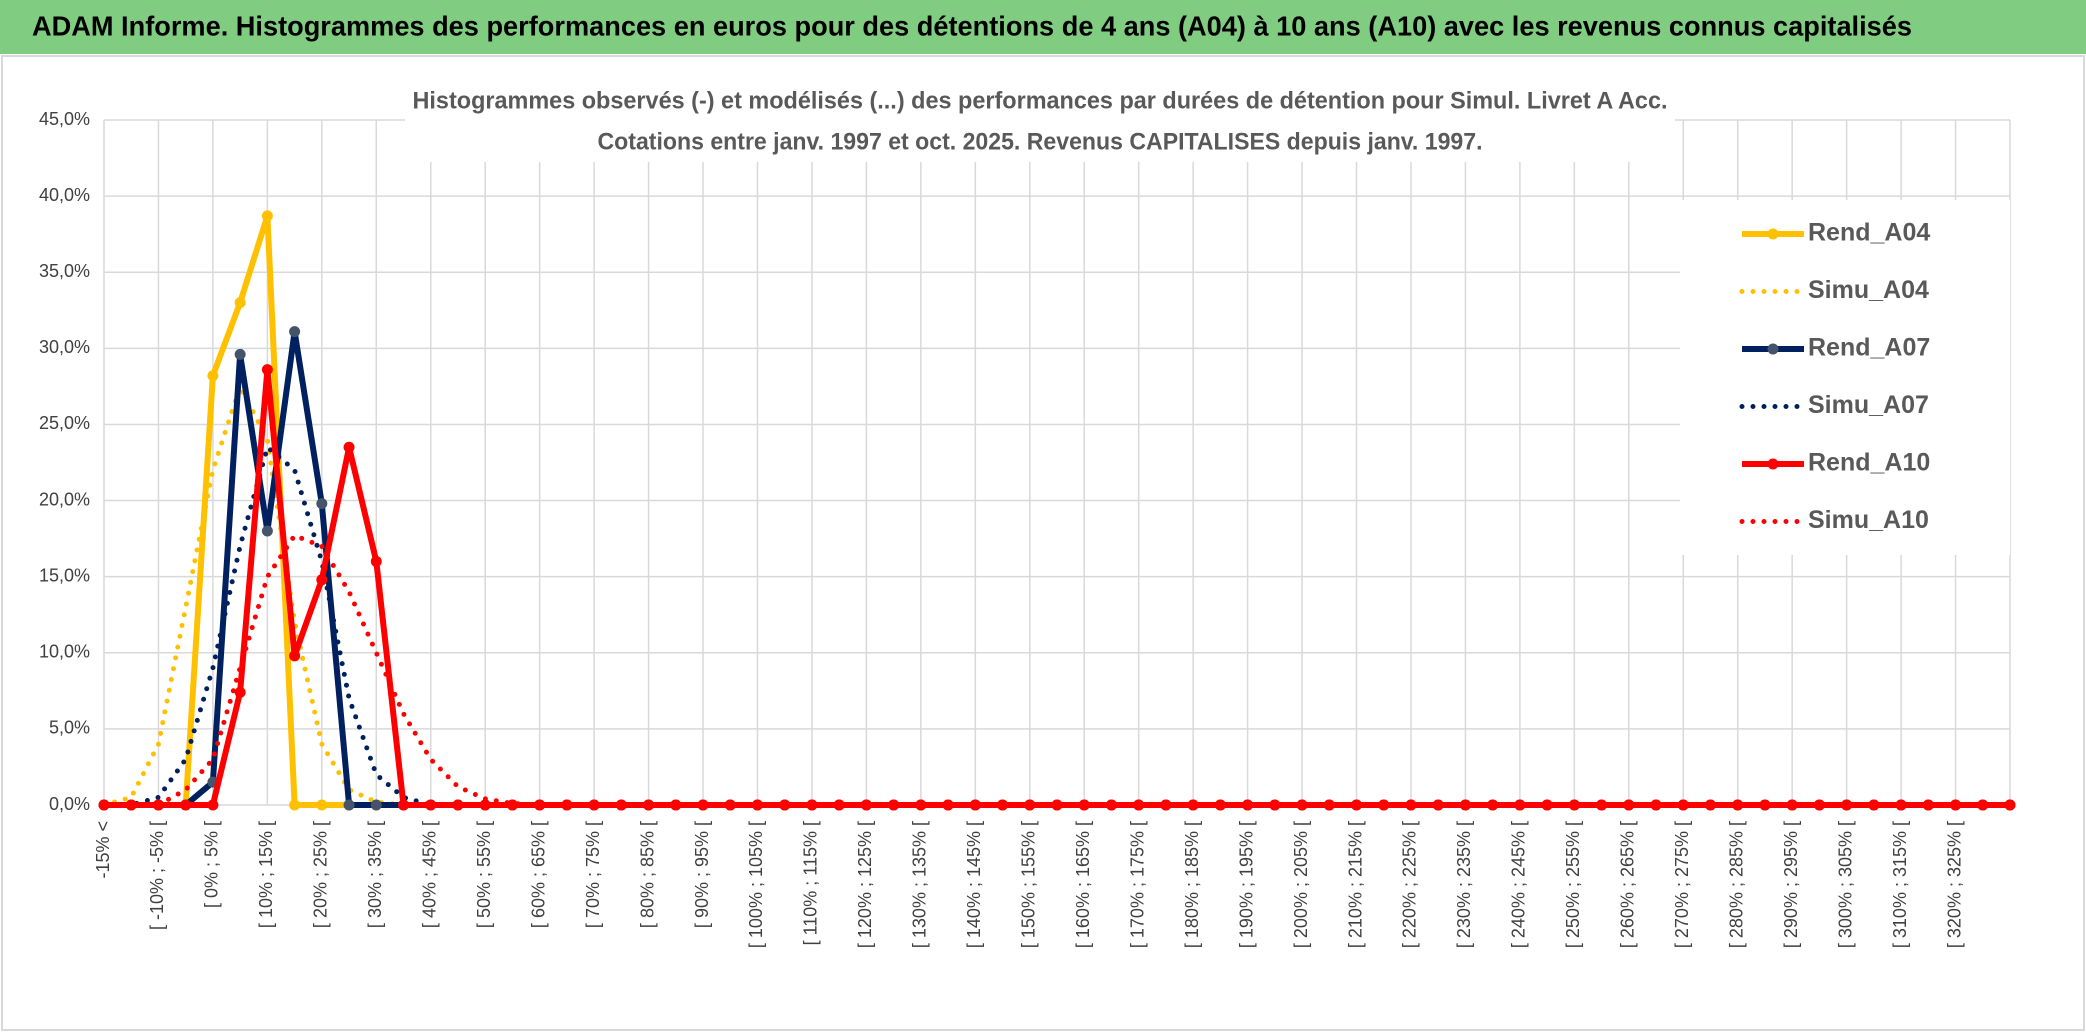 The image size is (2086, 1033). What do you see at coordinates (64, 652) in the screenshot?
I see `y-tick-label: 10,0%` at bounding box center [64, 652].